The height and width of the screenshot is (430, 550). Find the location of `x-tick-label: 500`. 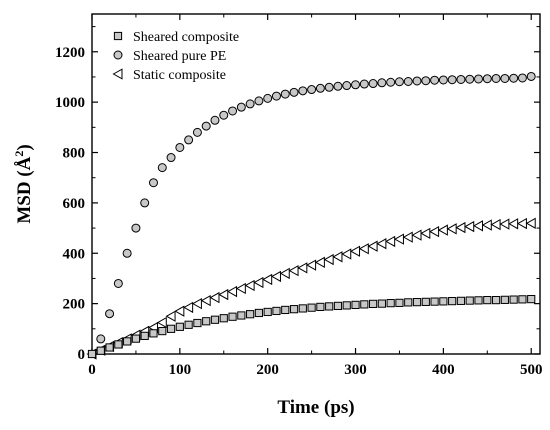

x-tick-label: 500 is located at coordinates (531, 370).